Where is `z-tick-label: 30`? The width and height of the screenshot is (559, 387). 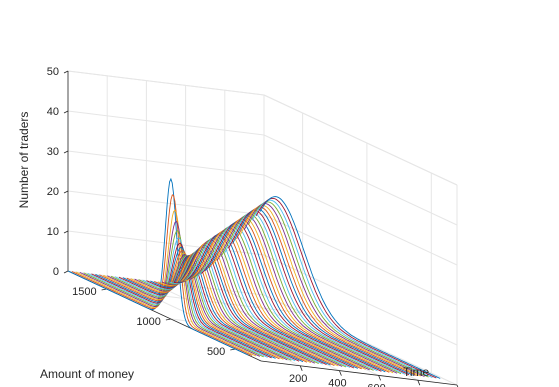
z-tick-label: 30 is located at coordinates (53, 152).